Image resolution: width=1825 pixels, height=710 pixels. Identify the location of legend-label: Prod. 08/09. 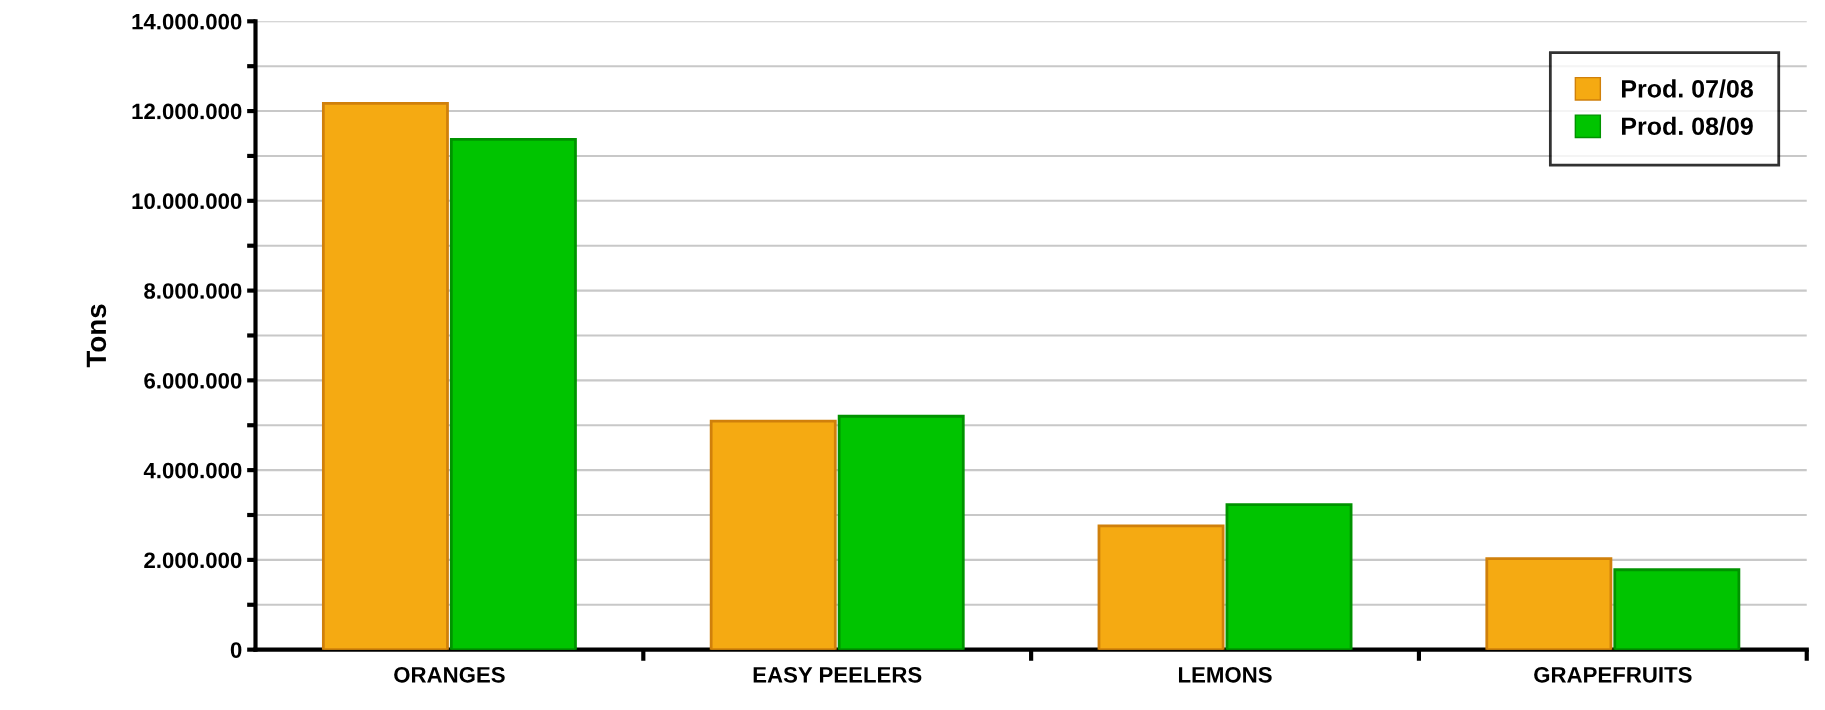
(1687, 126).